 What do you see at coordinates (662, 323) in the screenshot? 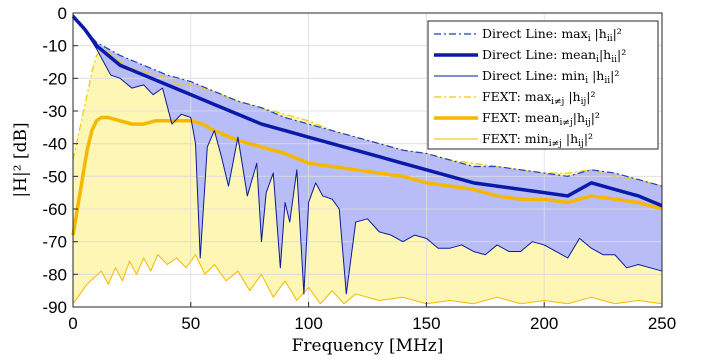
I see `x-tick-label: 250` at bounding box center [662, 323].